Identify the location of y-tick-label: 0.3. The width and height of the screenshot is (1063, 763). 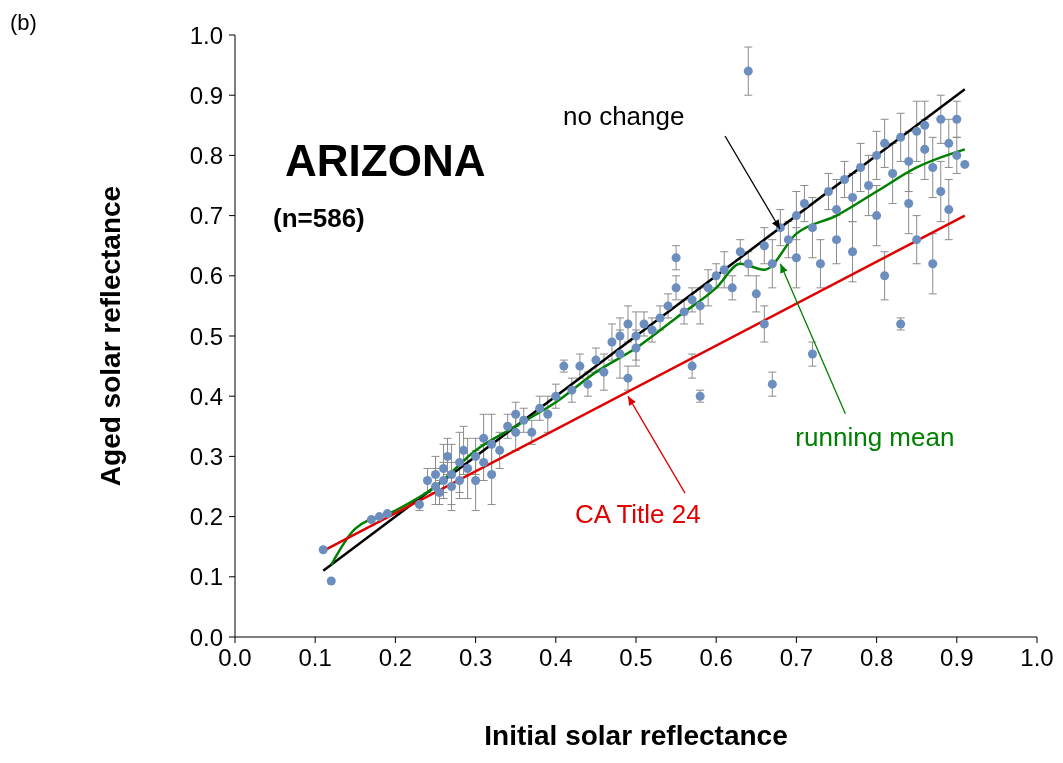
(206, 456).